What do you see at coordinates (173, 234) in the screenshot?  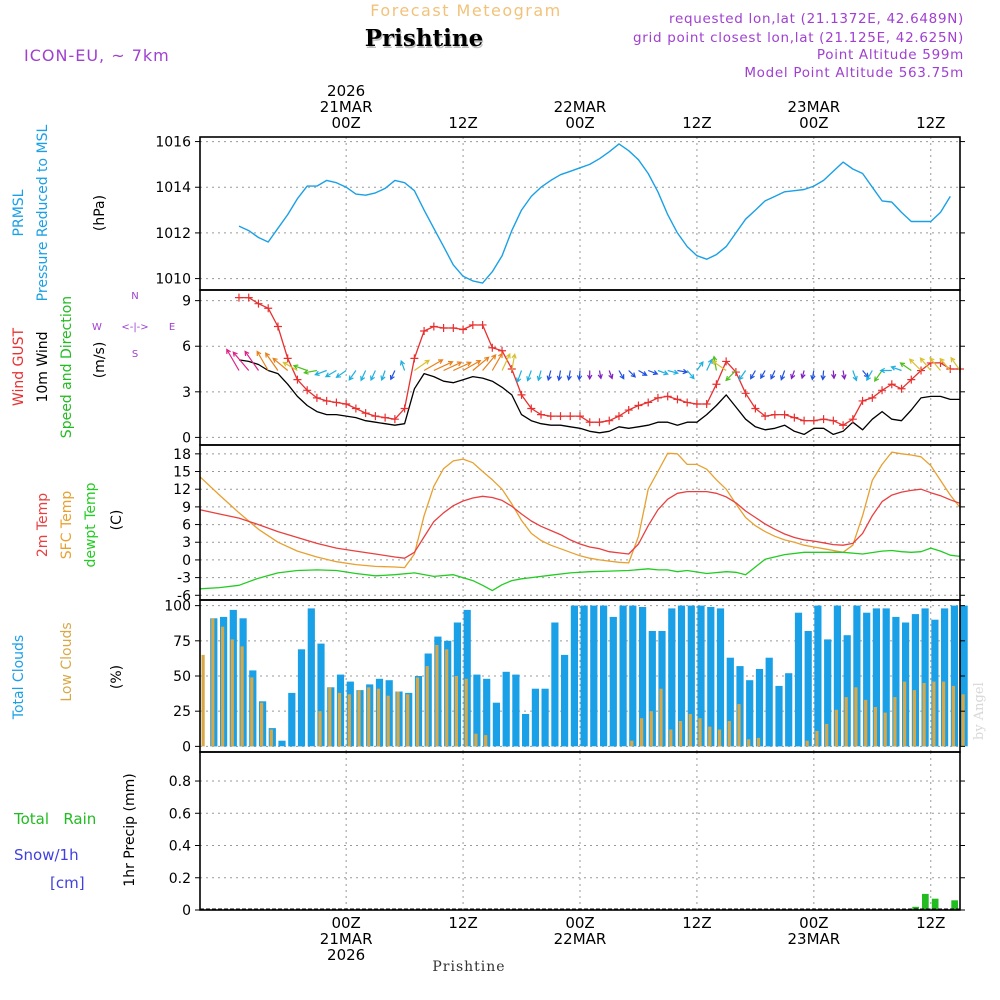 I see `y-tick-label: 1012` at bounding box center [173, 234].